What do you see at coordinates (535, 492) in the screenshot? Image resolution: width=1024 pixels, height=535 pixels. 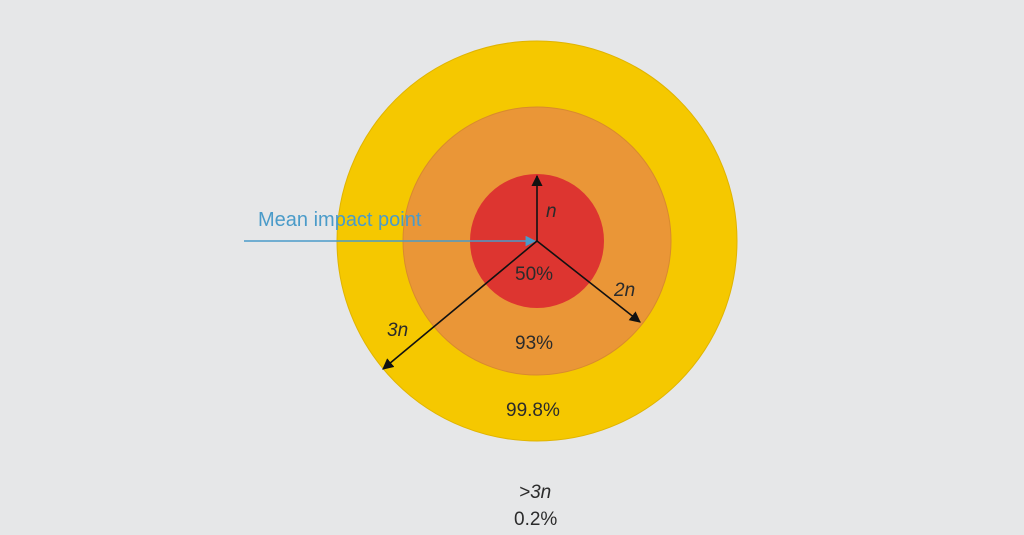 I see `outside-radius-label: >3n` at bounding box center [535, 492].